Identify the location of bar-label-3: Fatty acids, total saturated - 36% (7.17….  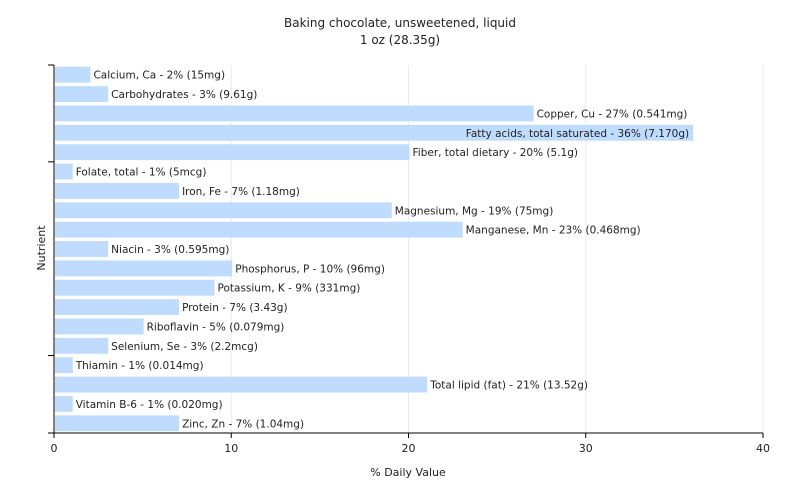
(577, 134).